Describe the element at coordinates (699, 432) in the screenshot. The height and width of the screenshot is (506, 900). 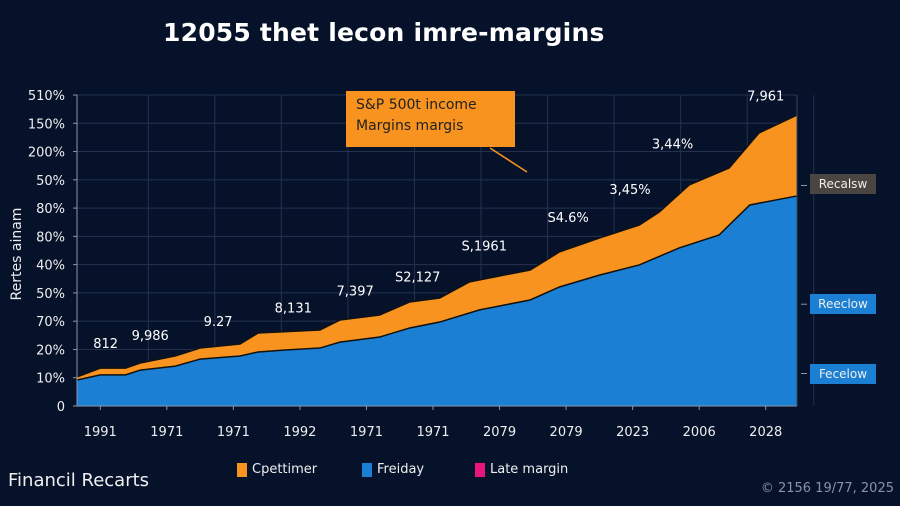
I see `x-tick-label: 2006` at that location.